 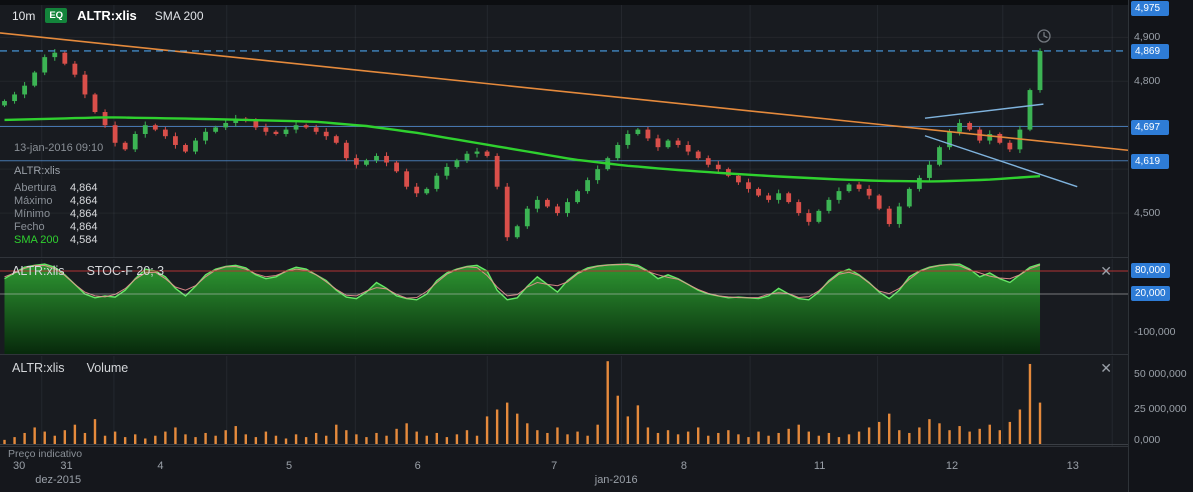 I want to click on stoch-80-badge: 80,000, so click(x=1150, y=270).